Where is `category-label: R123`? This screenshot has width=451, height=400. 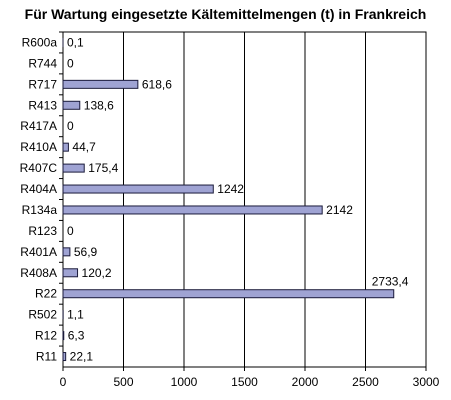
category-label: R123 is located at coordinates (42, 231).